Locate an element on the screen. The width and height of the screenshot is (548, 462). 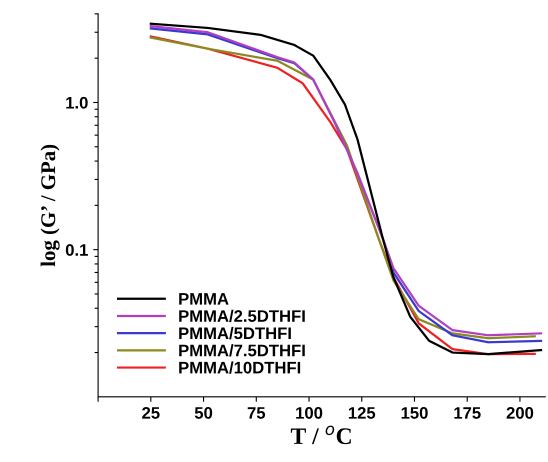
y-tick-label: 1.0 is located at coordinates (77, 102).